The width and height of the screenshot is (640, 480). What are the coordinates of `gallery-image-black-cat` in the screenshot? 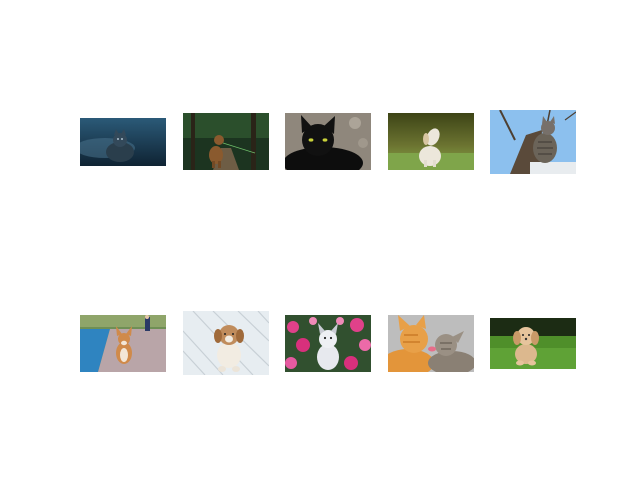 It's located at (328, 141).